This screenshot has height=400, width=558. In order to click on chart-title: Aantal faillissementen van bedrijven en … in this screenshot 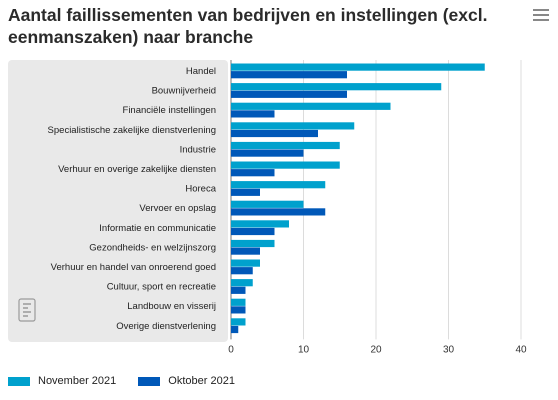, I will do `click(248, 26)`.